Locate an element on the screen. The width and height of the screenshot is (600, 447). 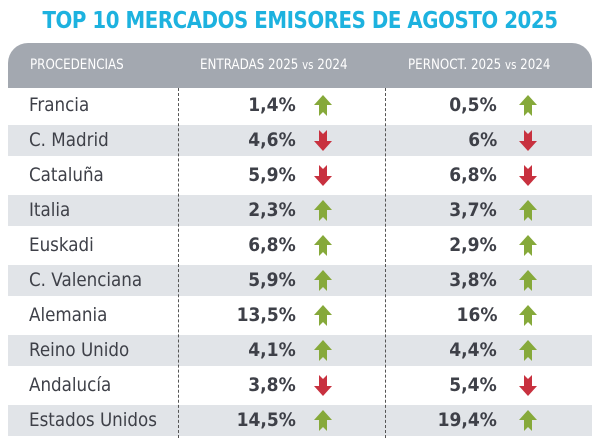
header-pernoct-vs: vs is located at coordinates (511, 65).